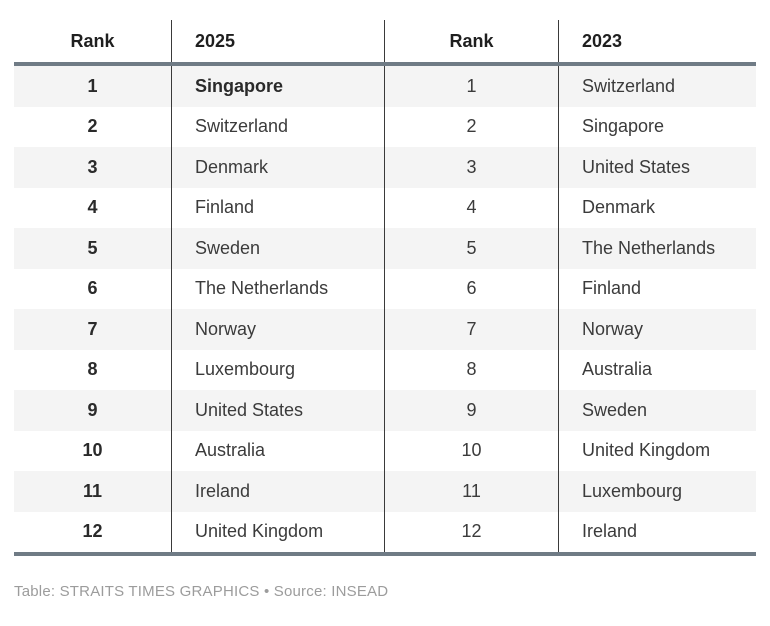 This screenshot has height=626, width=770. Describe the element at coordinates (472, 329) in the screenshot. I see `rank-2023-cell: 7` at that location.